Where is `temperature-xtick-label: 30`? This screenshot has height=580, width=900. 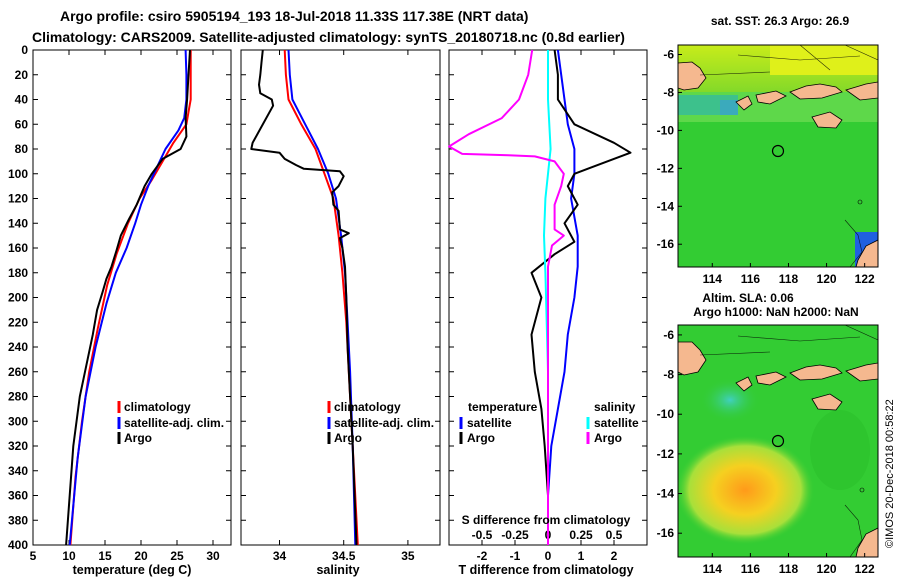
temperature-xtick-label: 30 is located at coordinates (213, 556).